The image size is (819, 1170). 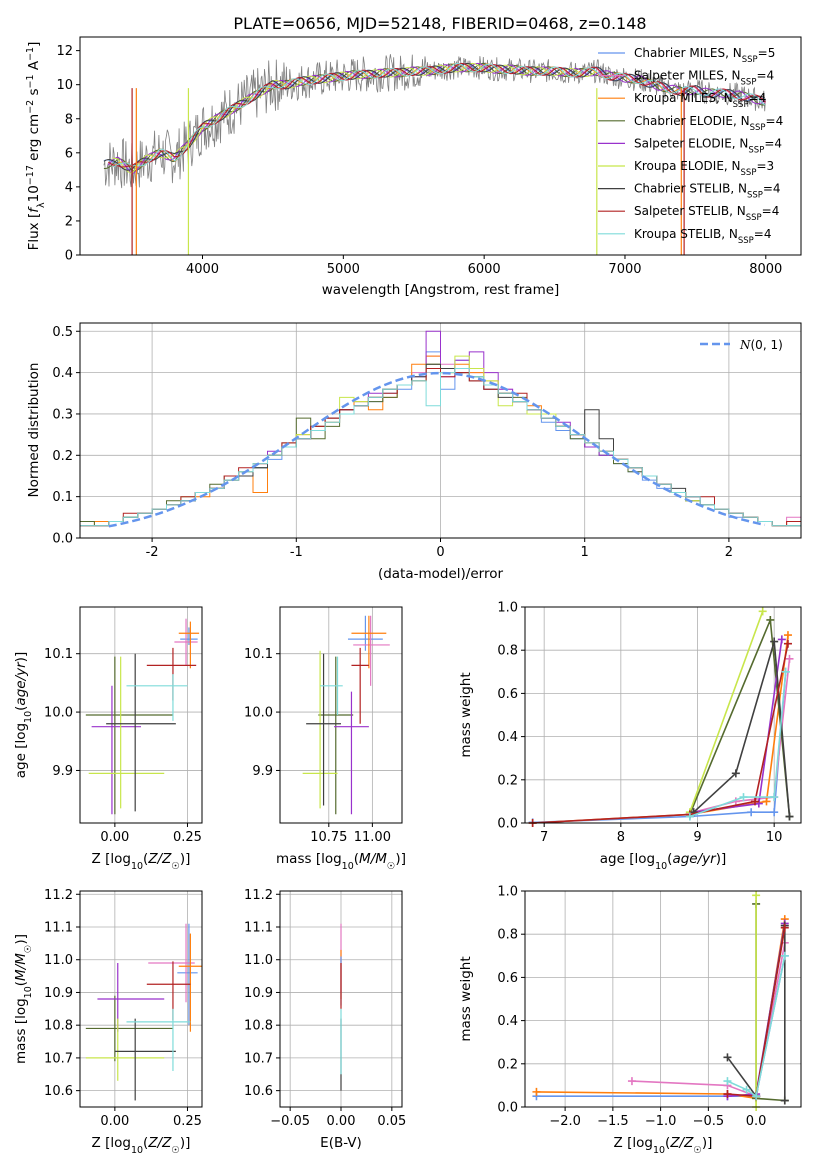 What do you see at coordinates (709, 1121) in the screenshot?
I see `x-tick-label: −0.5` at bounding box center [709, 1121].